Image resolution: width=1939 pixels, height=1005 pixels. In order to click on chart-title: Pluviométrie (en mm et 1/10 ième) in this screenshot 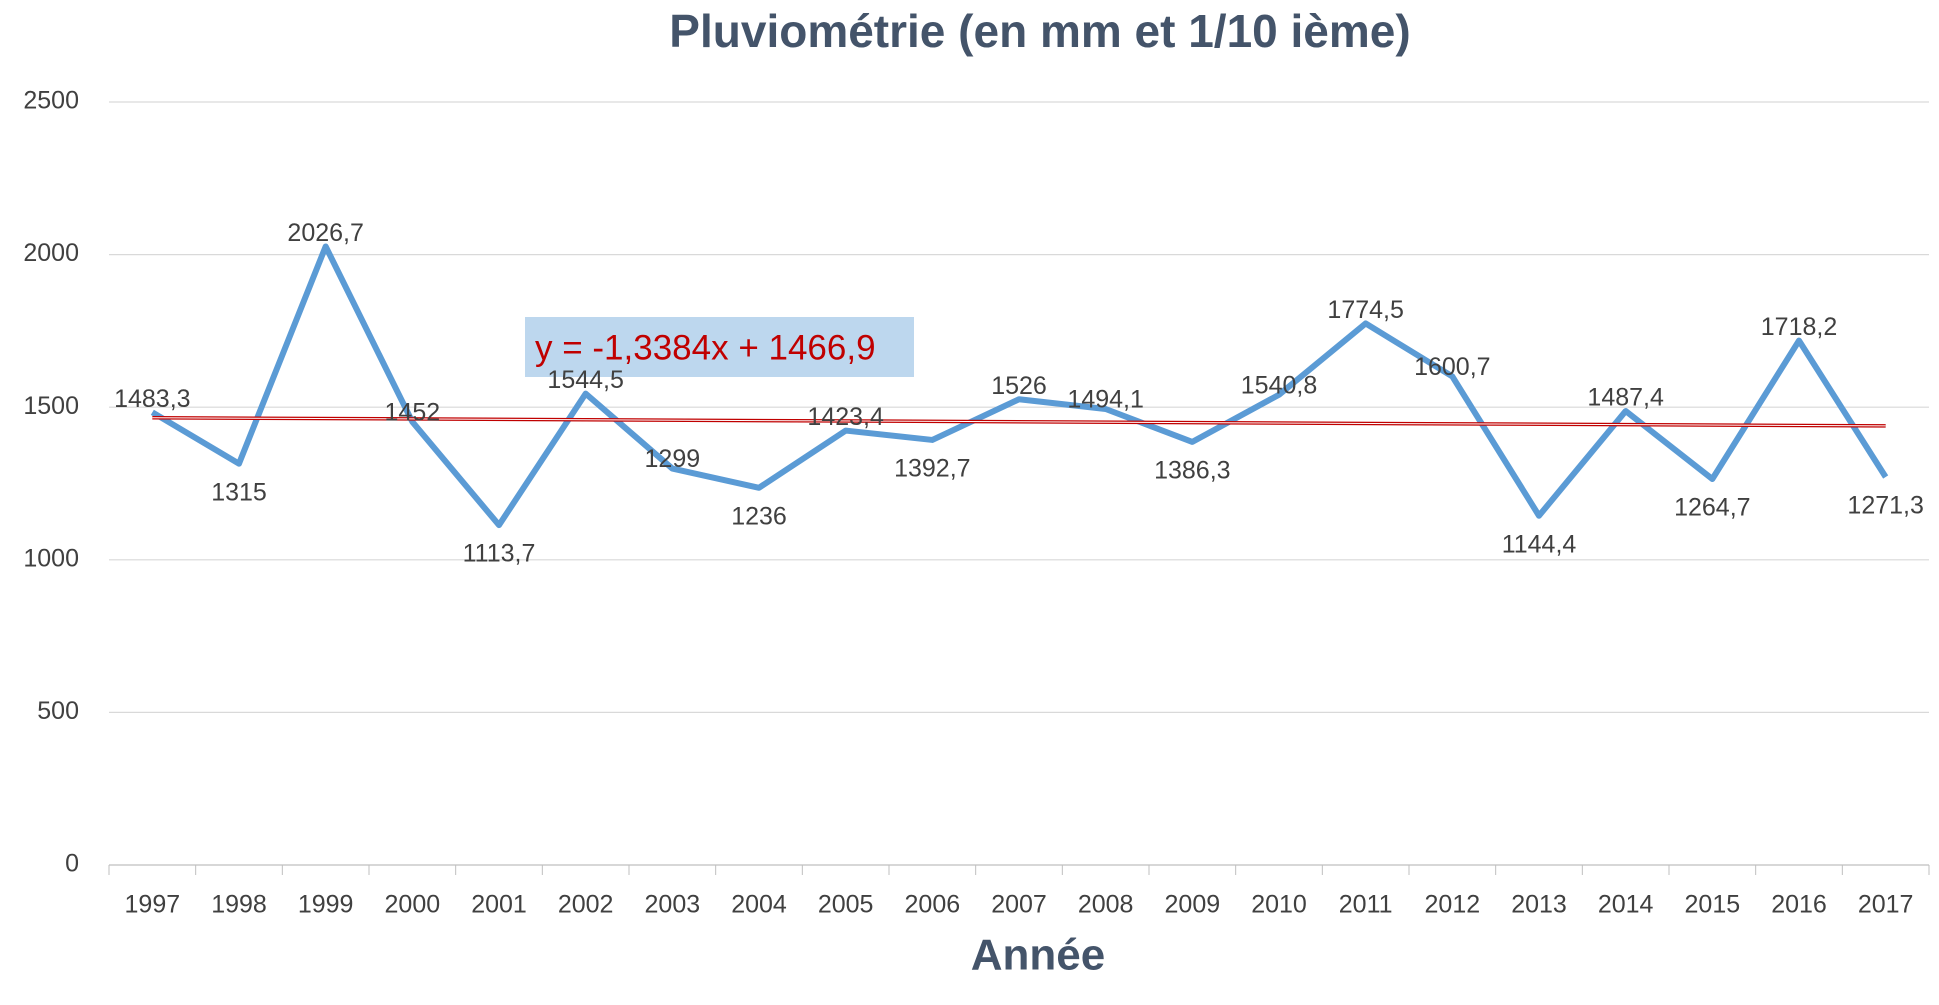, I will do `click(1039, 31)`.